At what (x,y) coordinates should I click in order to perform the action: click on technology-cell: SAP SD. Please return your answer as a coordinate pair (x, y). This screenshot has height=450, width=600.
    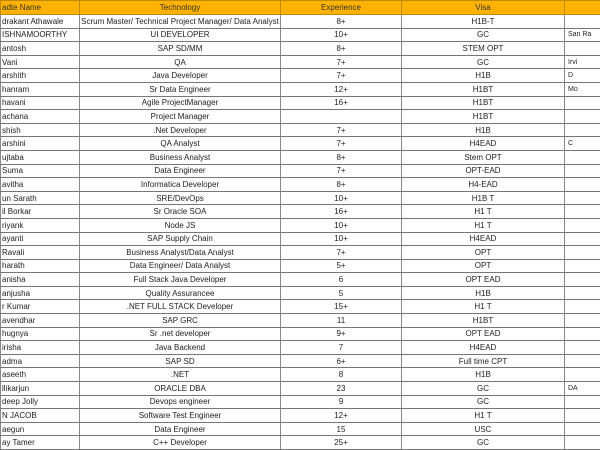
    Looking at the image, I should click on (180, 361).